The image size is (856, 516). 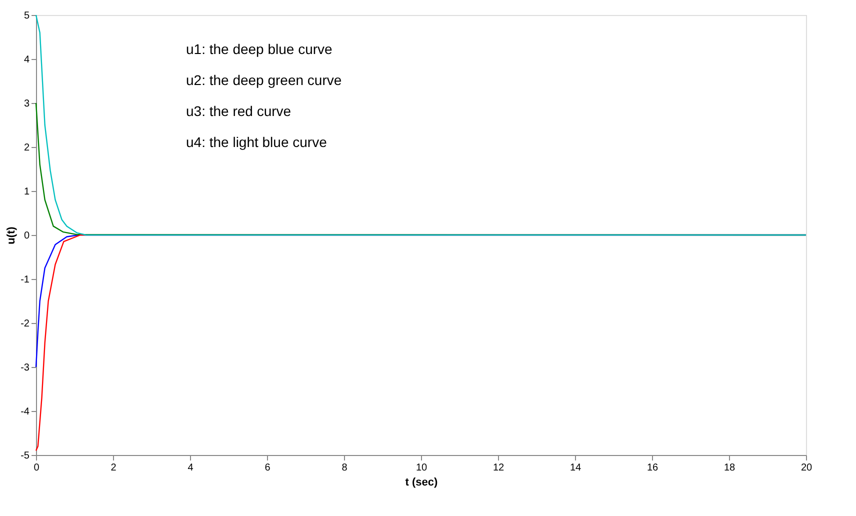 What do you see at coordinates (267, 468) in the screenshot?
I see `x-tick-label: 6` at bounding box center [267, 468].